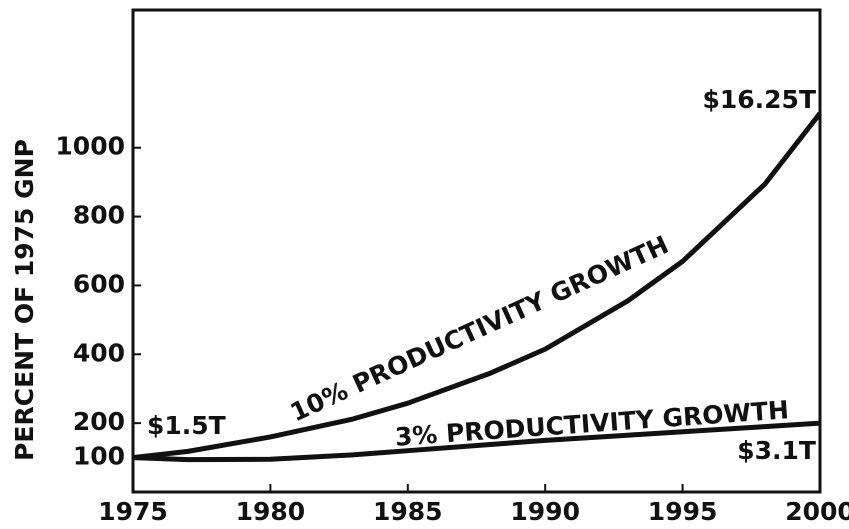 The width and height of the screenshot is (849, 529). Describe the element at coordinates (683, 511) in the screenshot. I see `x-tick-label: 1995` at that location.